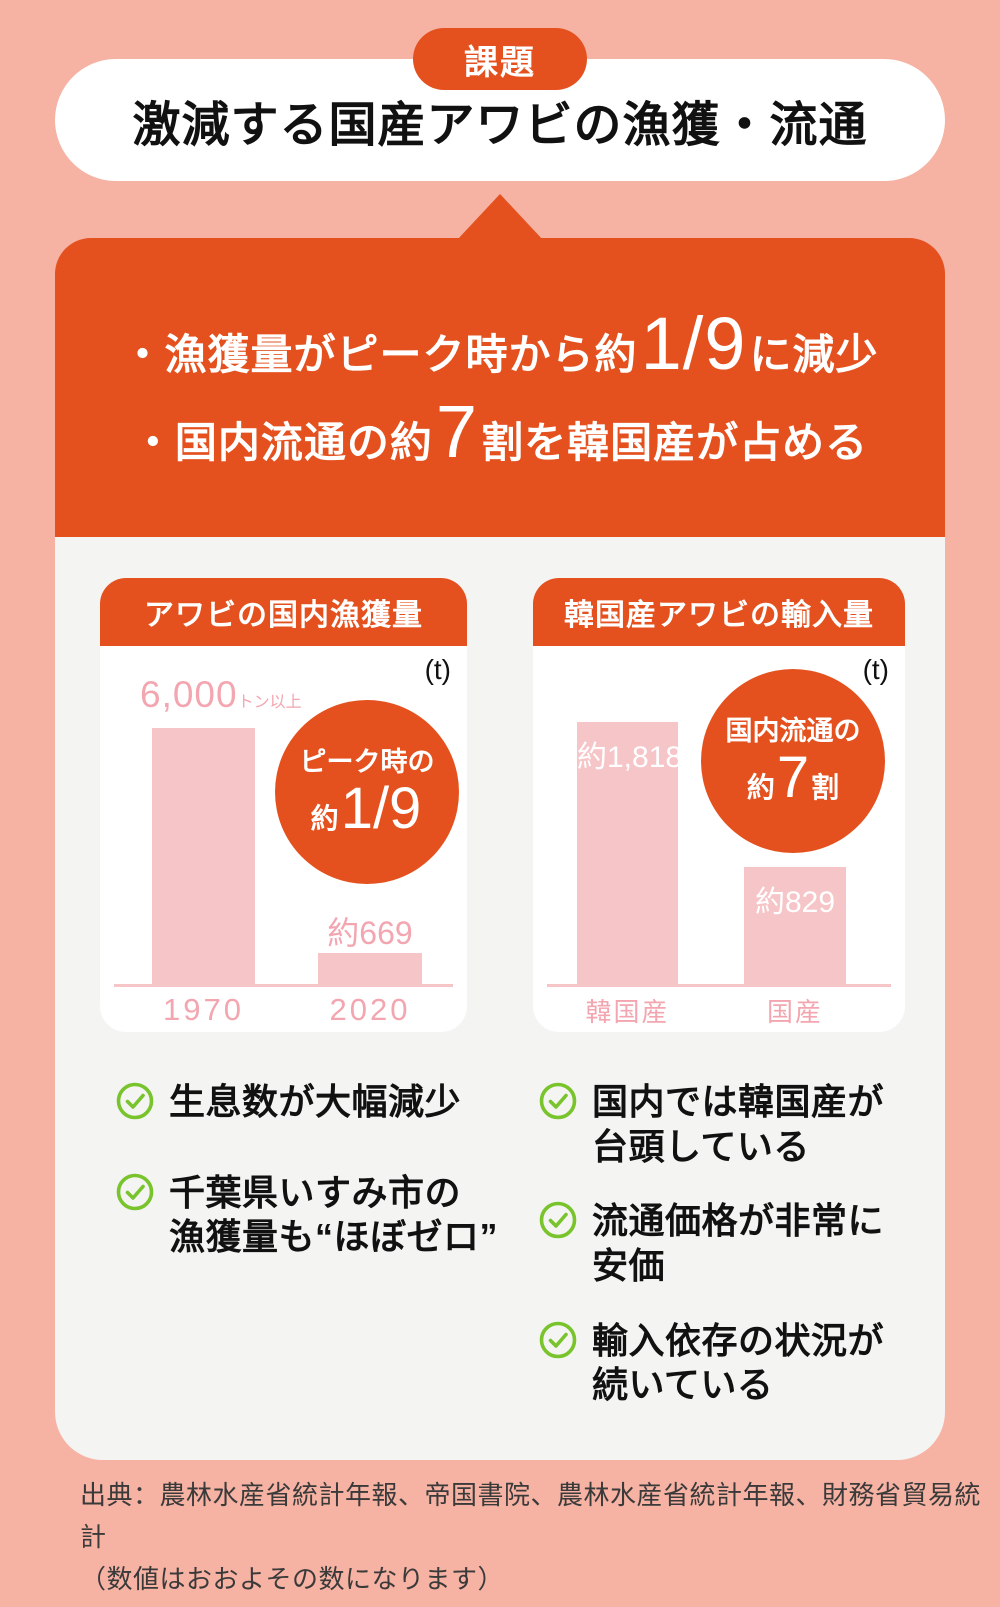 The width and height of the screenshot is (1000, 1607). What do you see at coordinates (627, 1012) in the screenshot?
I see `x-label-korean: 韓国産` at bounding box center [627, 1012].